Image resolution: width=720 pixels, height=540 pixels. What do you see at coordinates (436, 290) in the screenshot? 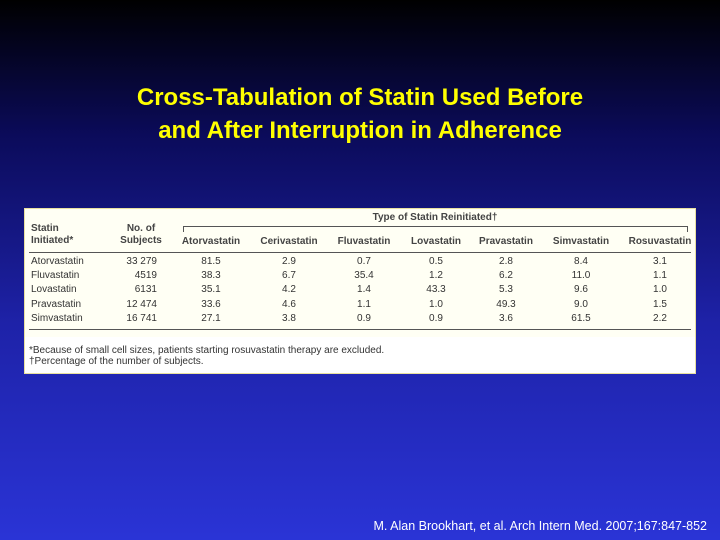
I see `table-cell: 43.3` at bounding box center [436, 290].